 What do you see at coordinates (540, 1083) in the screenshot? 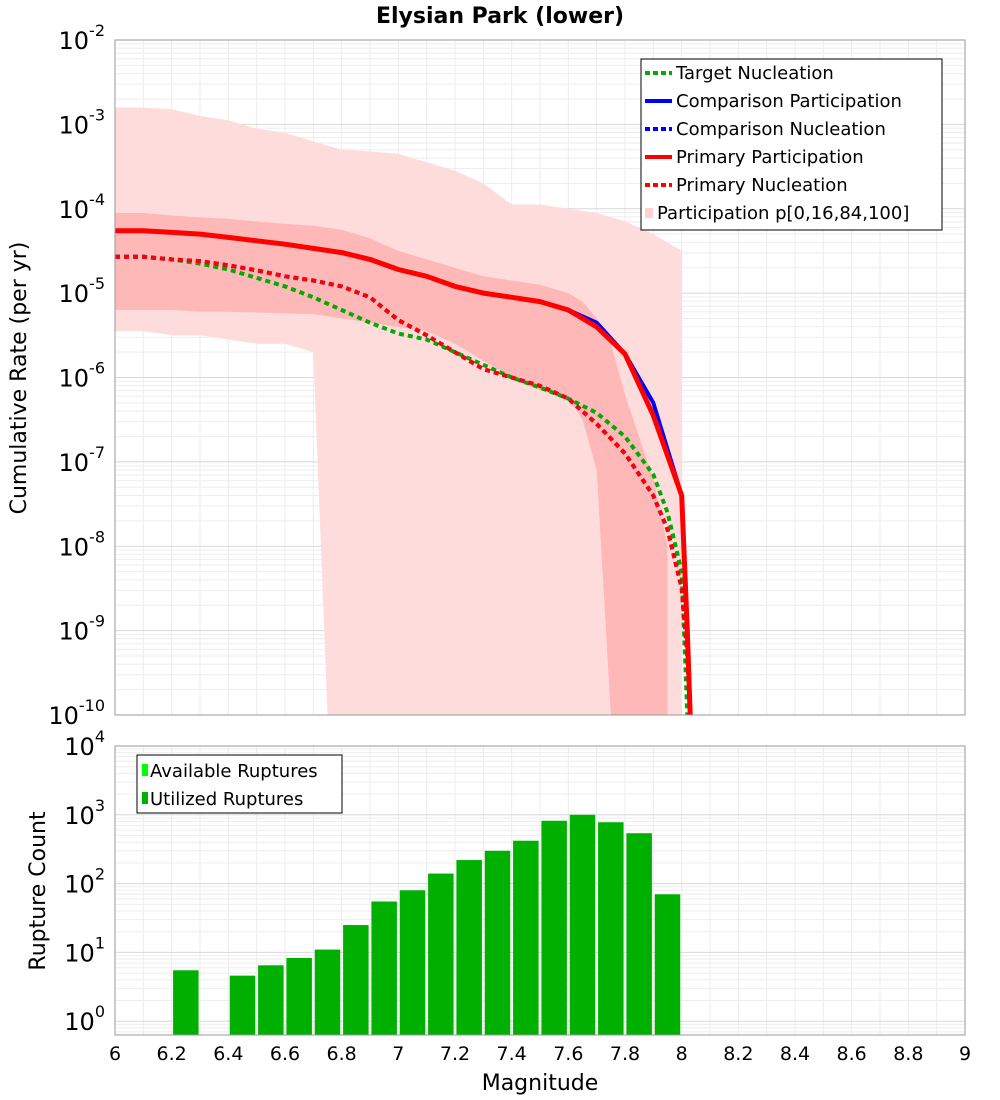
I see `x-axis-label: Magnitude` at bounding box center [540, 1083].